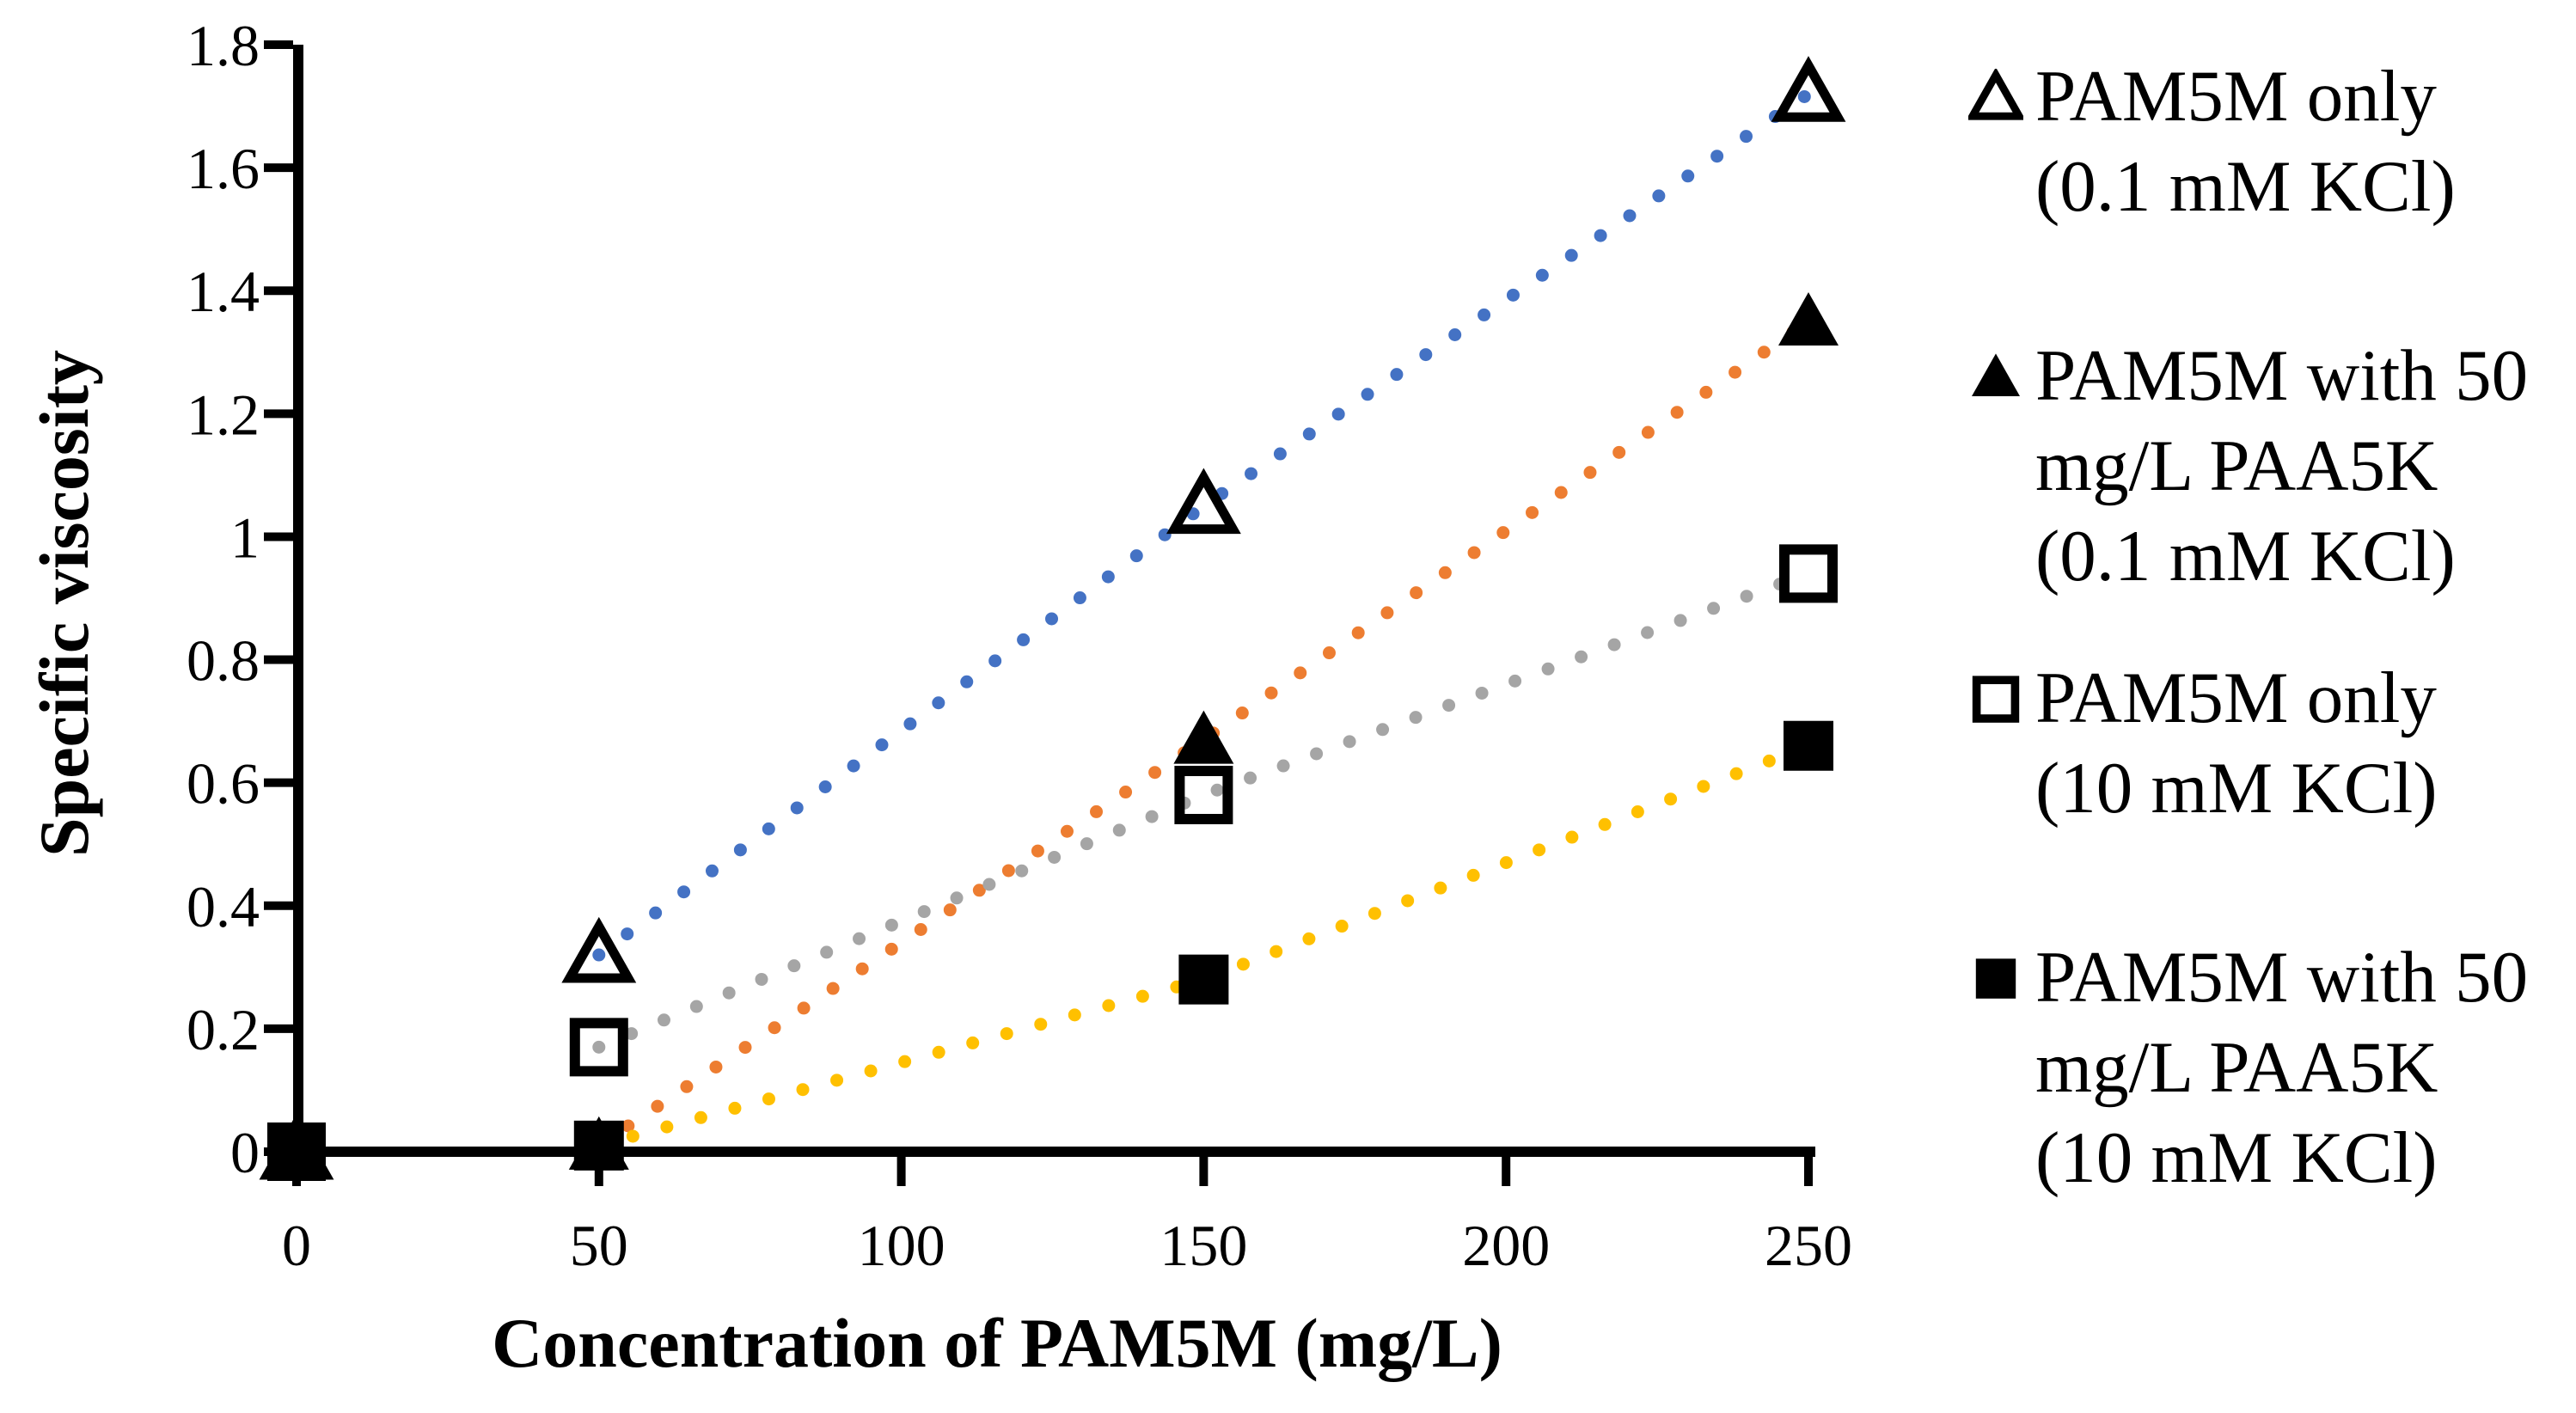  Describe the element at coordinates (223, 661) in the screenshot. I see `y-tick-label: 0.8` at that location.